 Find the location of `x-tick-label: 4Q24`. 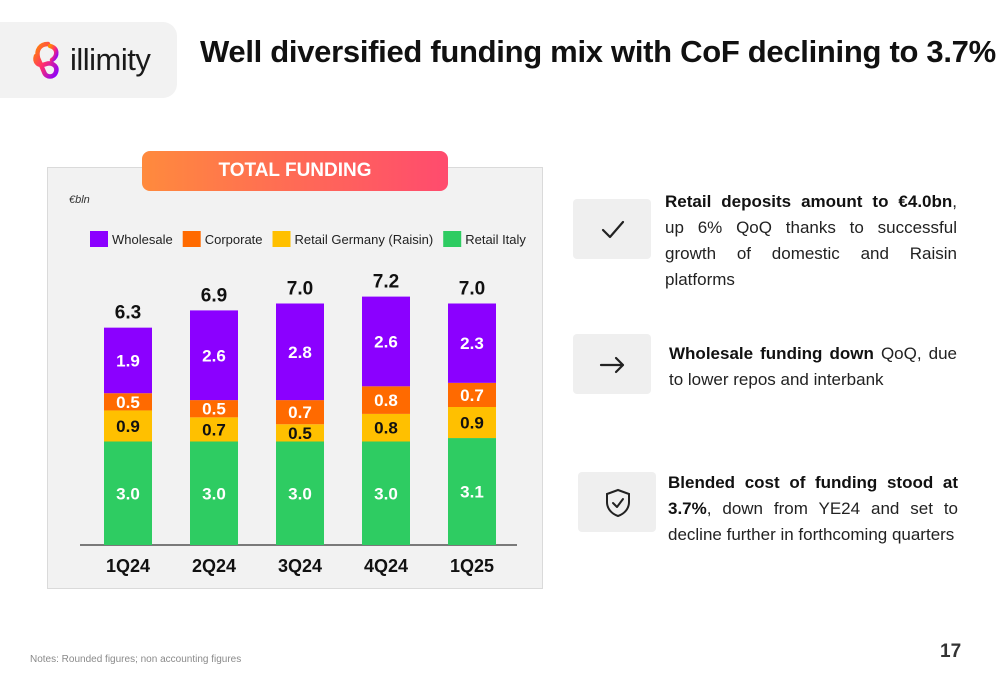

x-tick-label: 4Q24 is located at coordinates (386, 566).